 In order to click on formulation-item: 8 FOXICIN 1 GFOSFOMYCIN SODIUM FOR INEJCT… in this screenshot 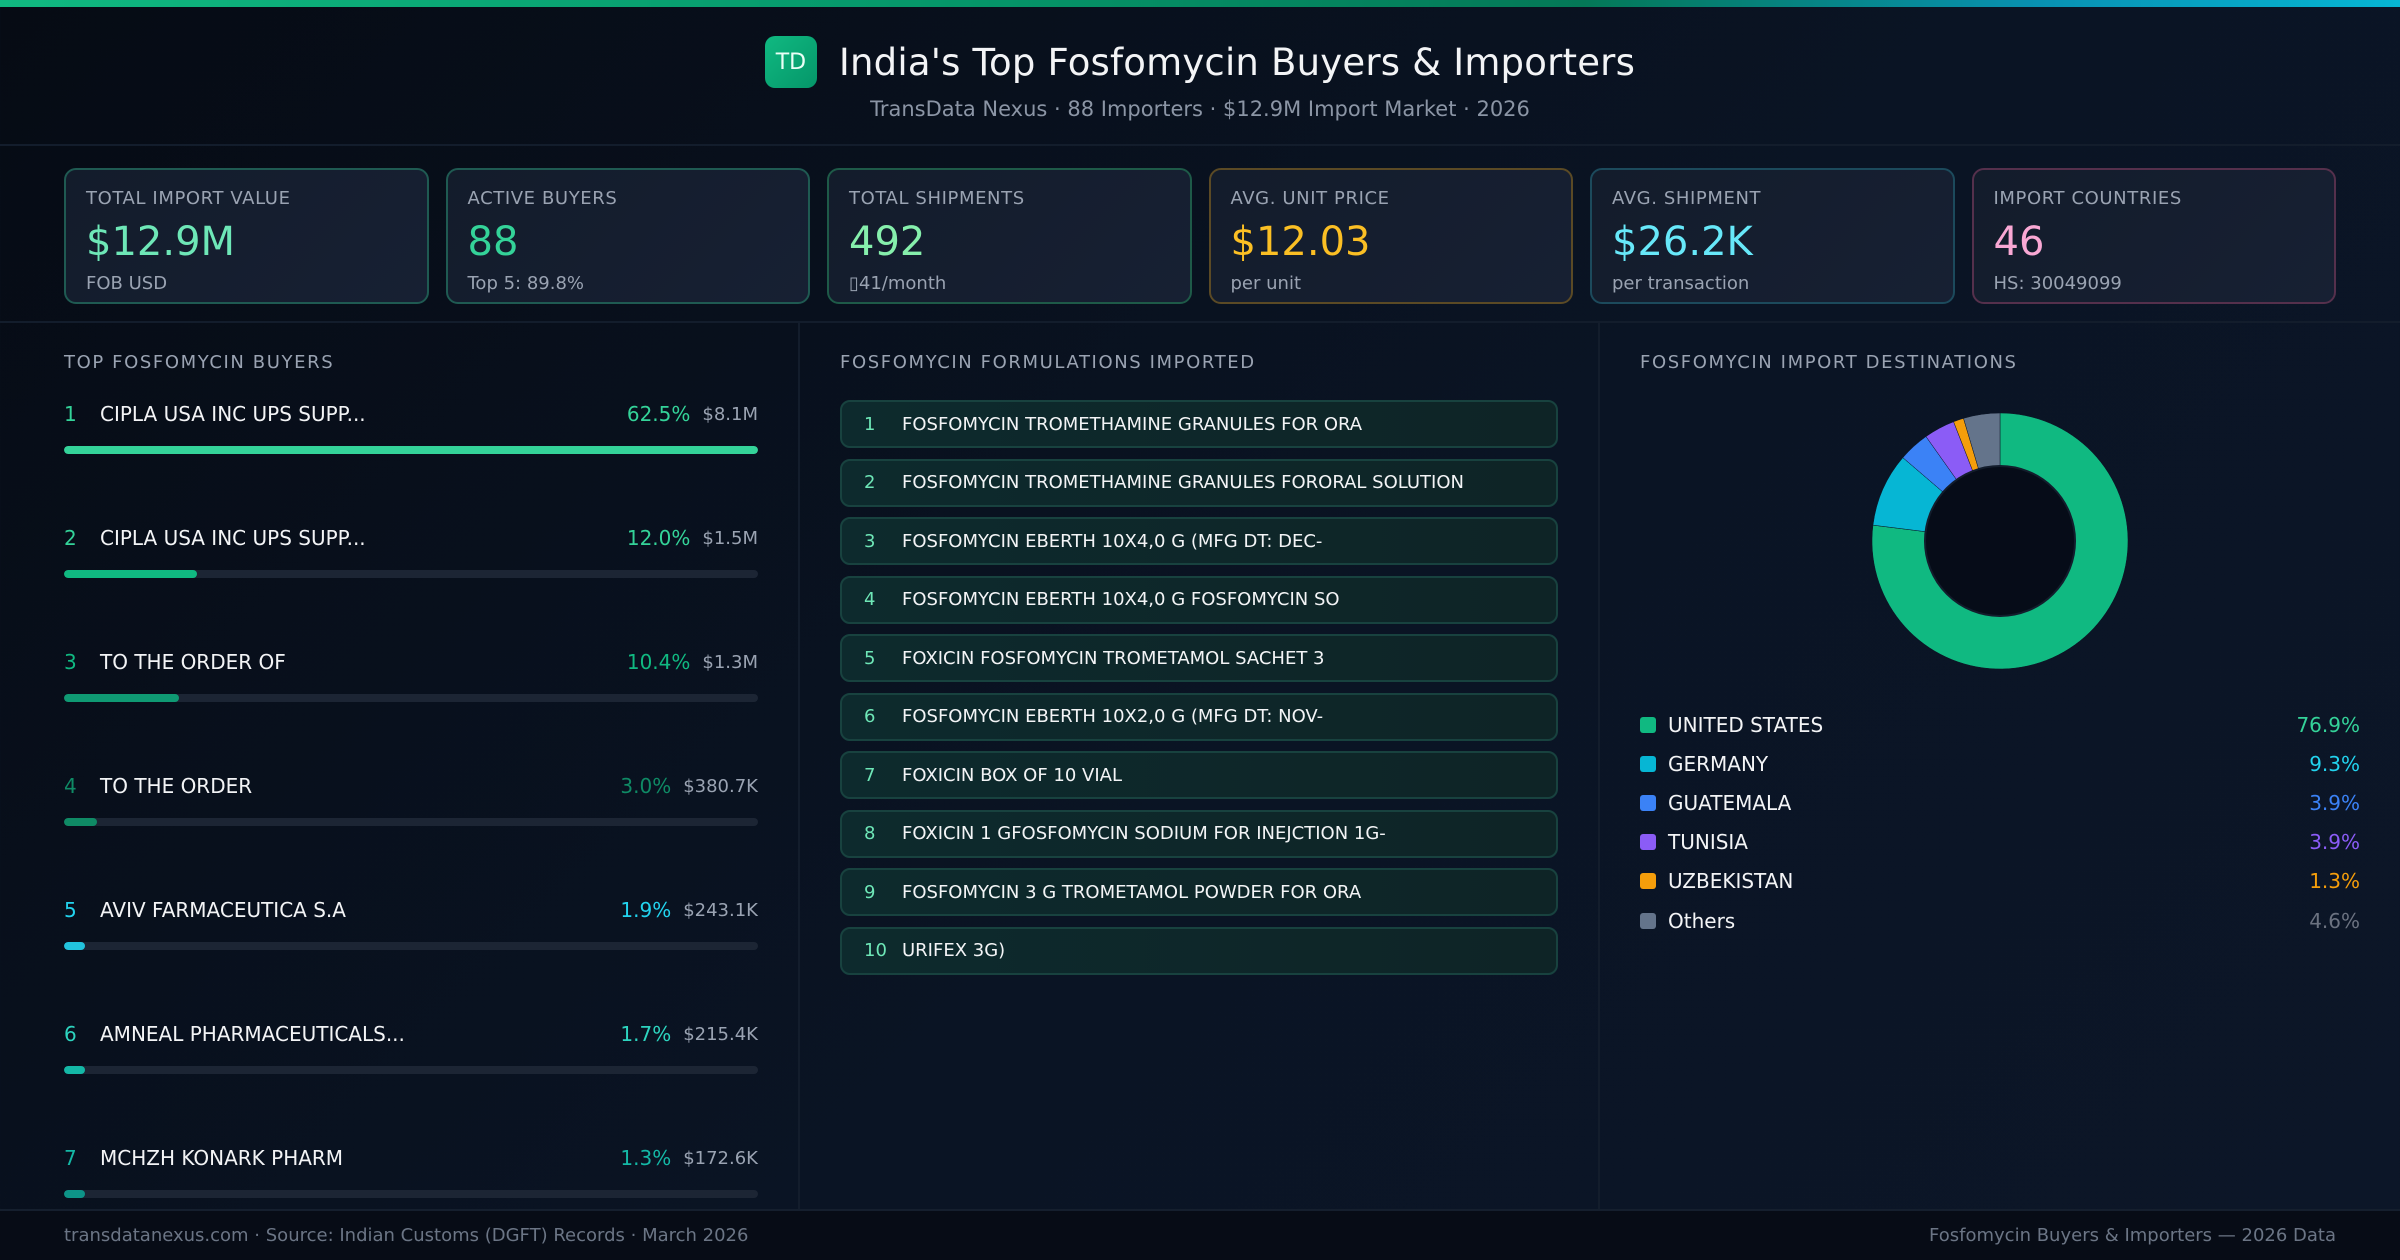, I will do `click(1199, 833)`.